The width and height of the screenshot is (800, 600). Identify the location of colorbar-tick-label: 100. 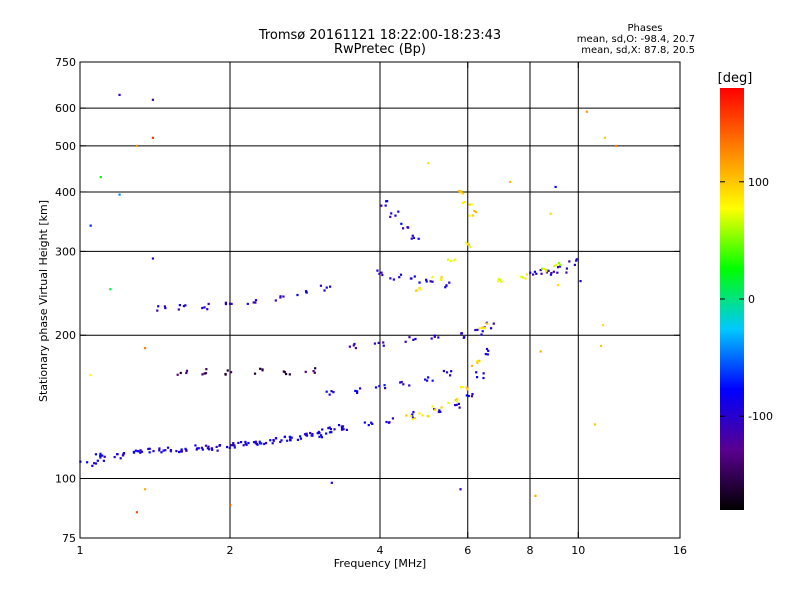
(758, 182).